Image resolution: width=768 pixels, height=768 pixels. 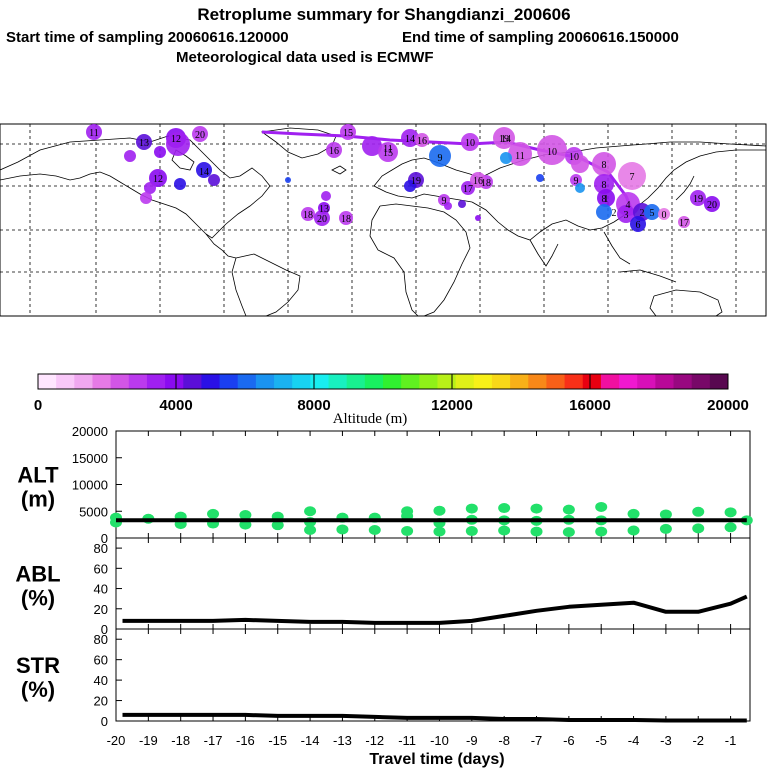 What do you see at coordinates (101, 639) in the screenshot?
I see `y-tick-label: 80` at bounding box center [101, 639].